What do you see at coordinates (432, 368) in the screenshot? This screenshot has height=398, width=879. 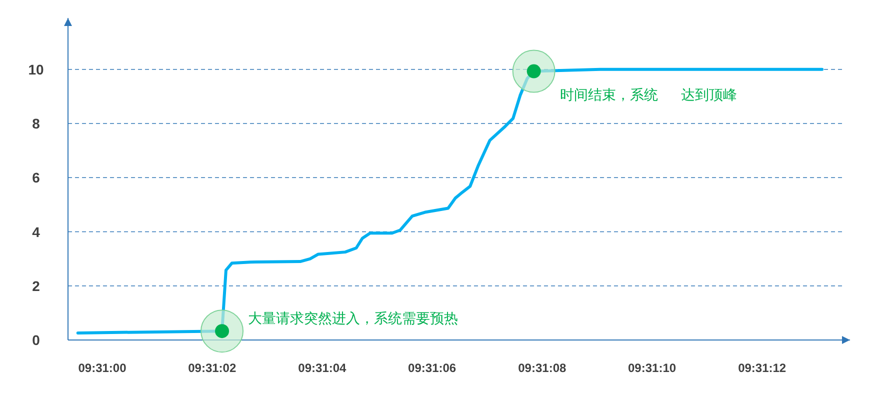 I see `x-tick-label: 09:31:06` at bounding box center [432, 368].